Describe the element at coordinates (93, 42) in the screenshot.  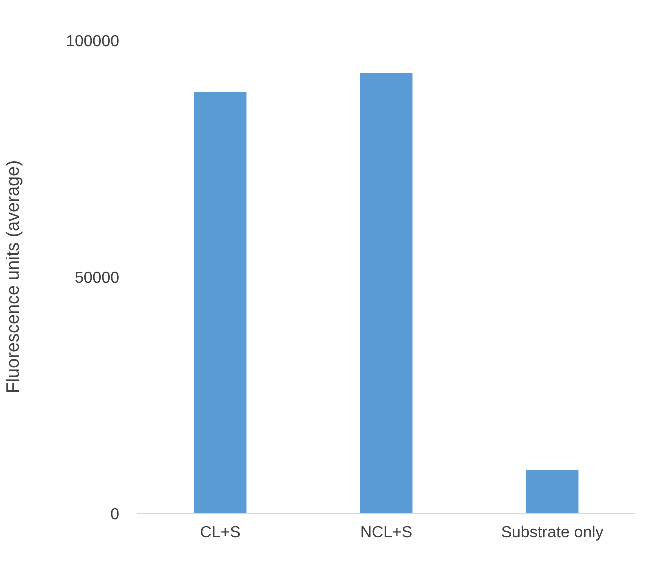
I see `y-tick-label: 100000` at that location.